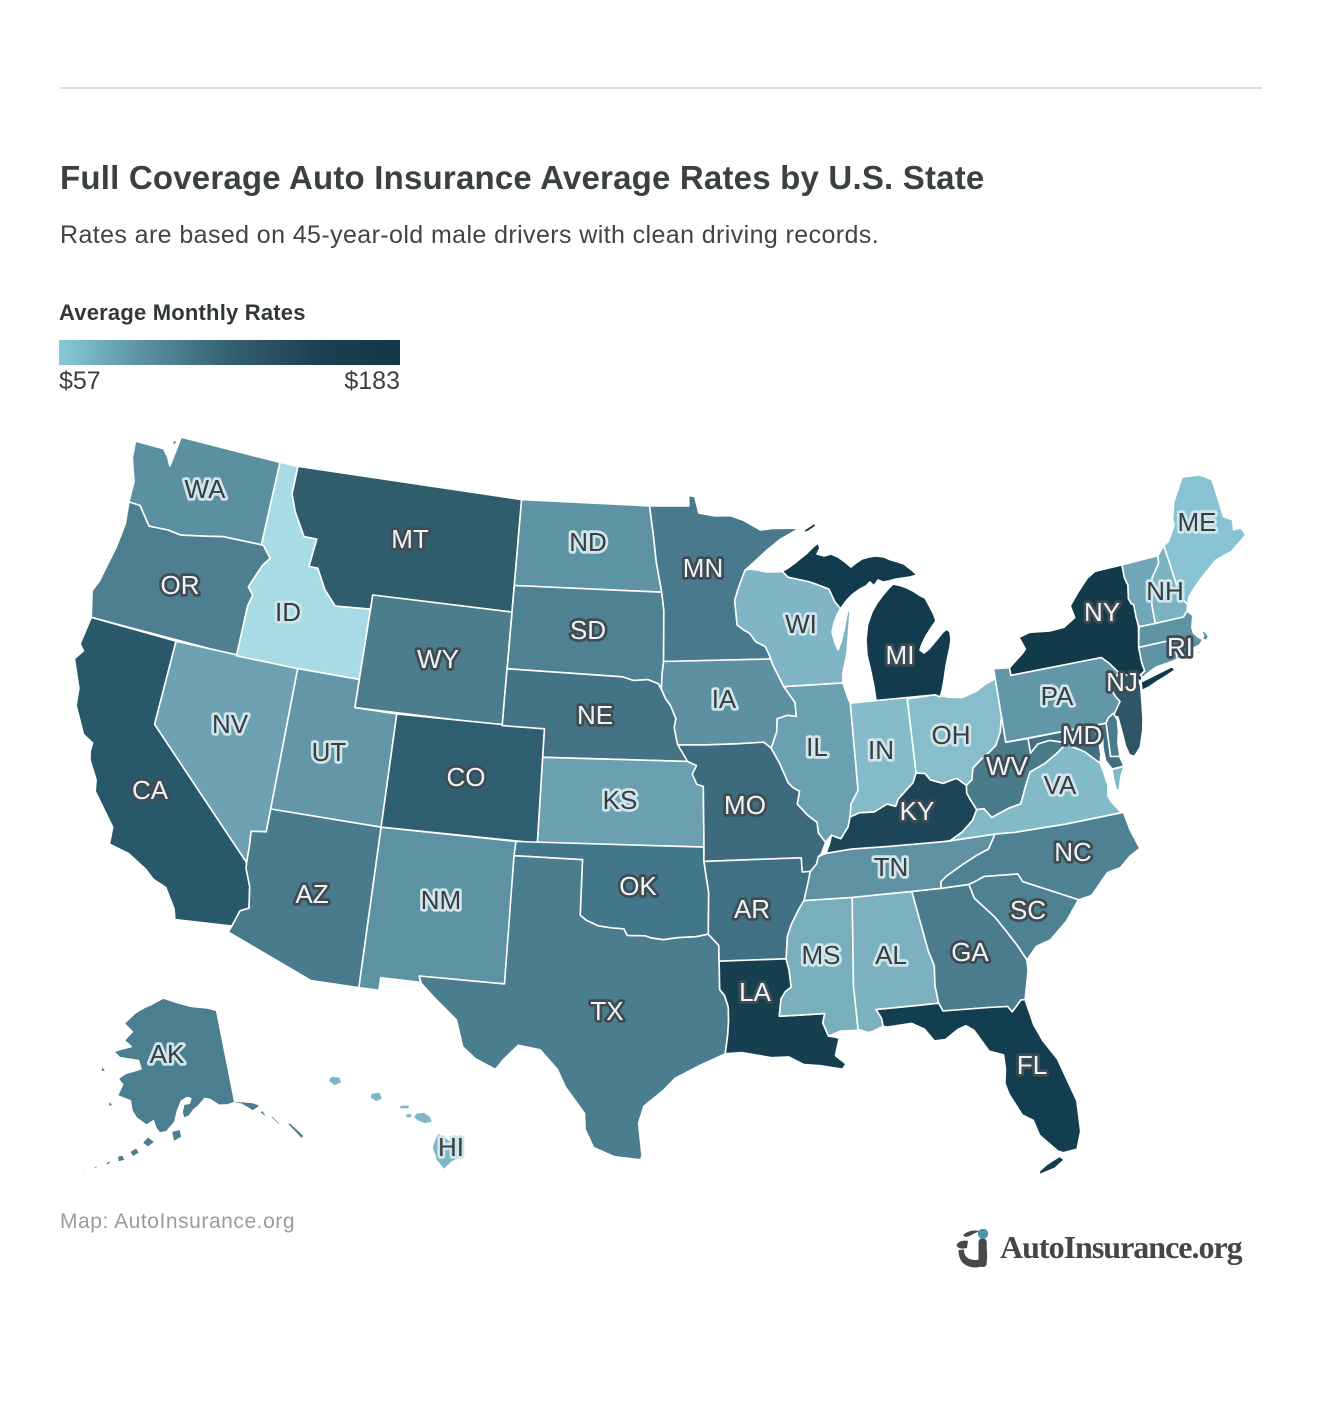 This screenshot has width=1320, height=1402. What do you see at coordinates (230, 724) in the screenshot?
I see `svg-text: NV` at bounding box center [230, 724].